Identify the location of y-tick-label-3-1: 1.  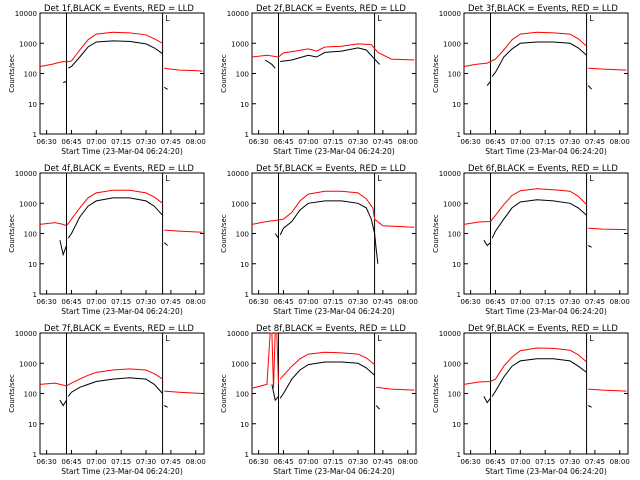
(459, 135).